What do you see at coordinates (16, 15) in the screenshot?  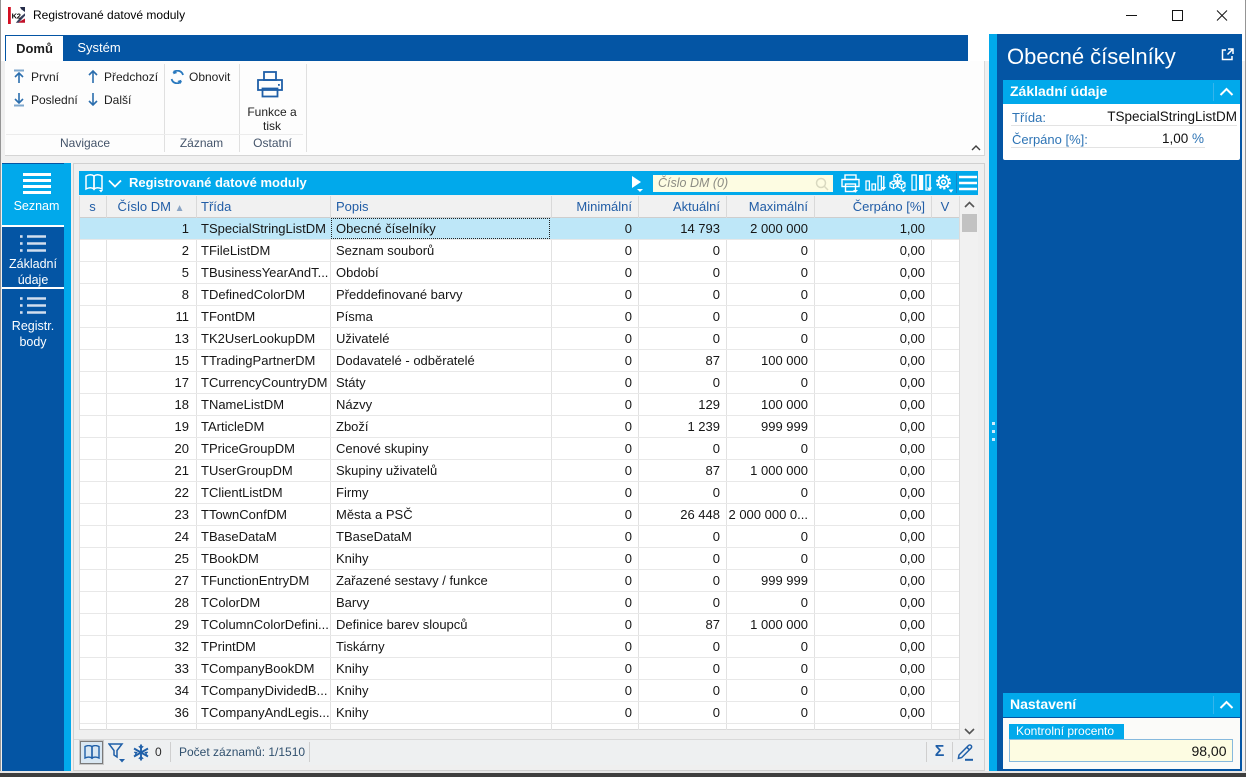 I see `svg-text: K2` at bounding box center [16, 15].